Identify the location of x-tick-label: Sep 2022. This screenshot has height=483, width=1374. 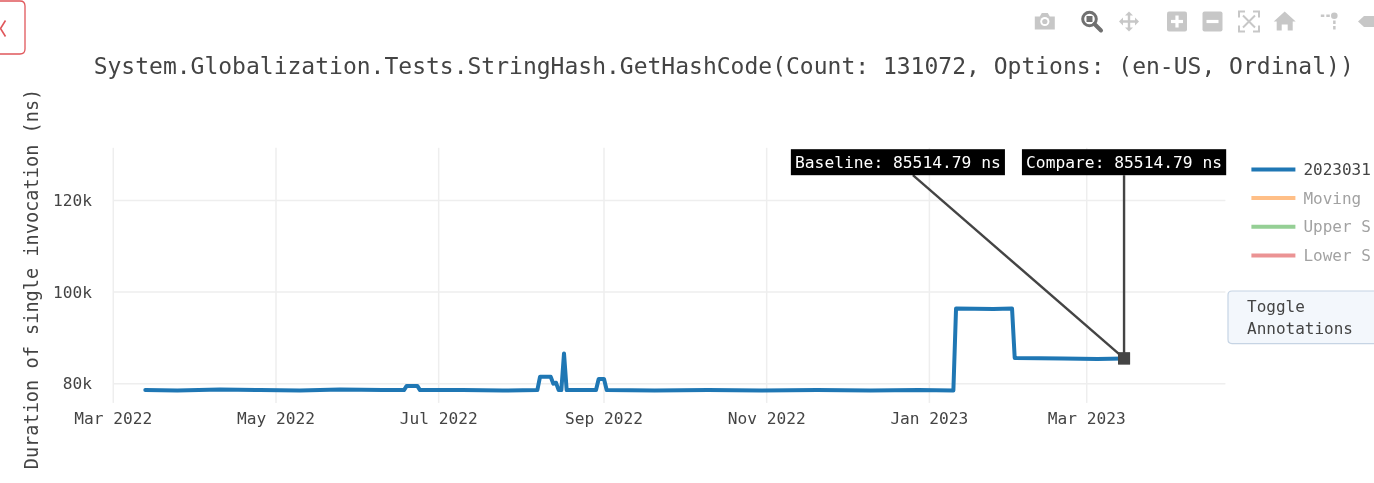
(604, 418).